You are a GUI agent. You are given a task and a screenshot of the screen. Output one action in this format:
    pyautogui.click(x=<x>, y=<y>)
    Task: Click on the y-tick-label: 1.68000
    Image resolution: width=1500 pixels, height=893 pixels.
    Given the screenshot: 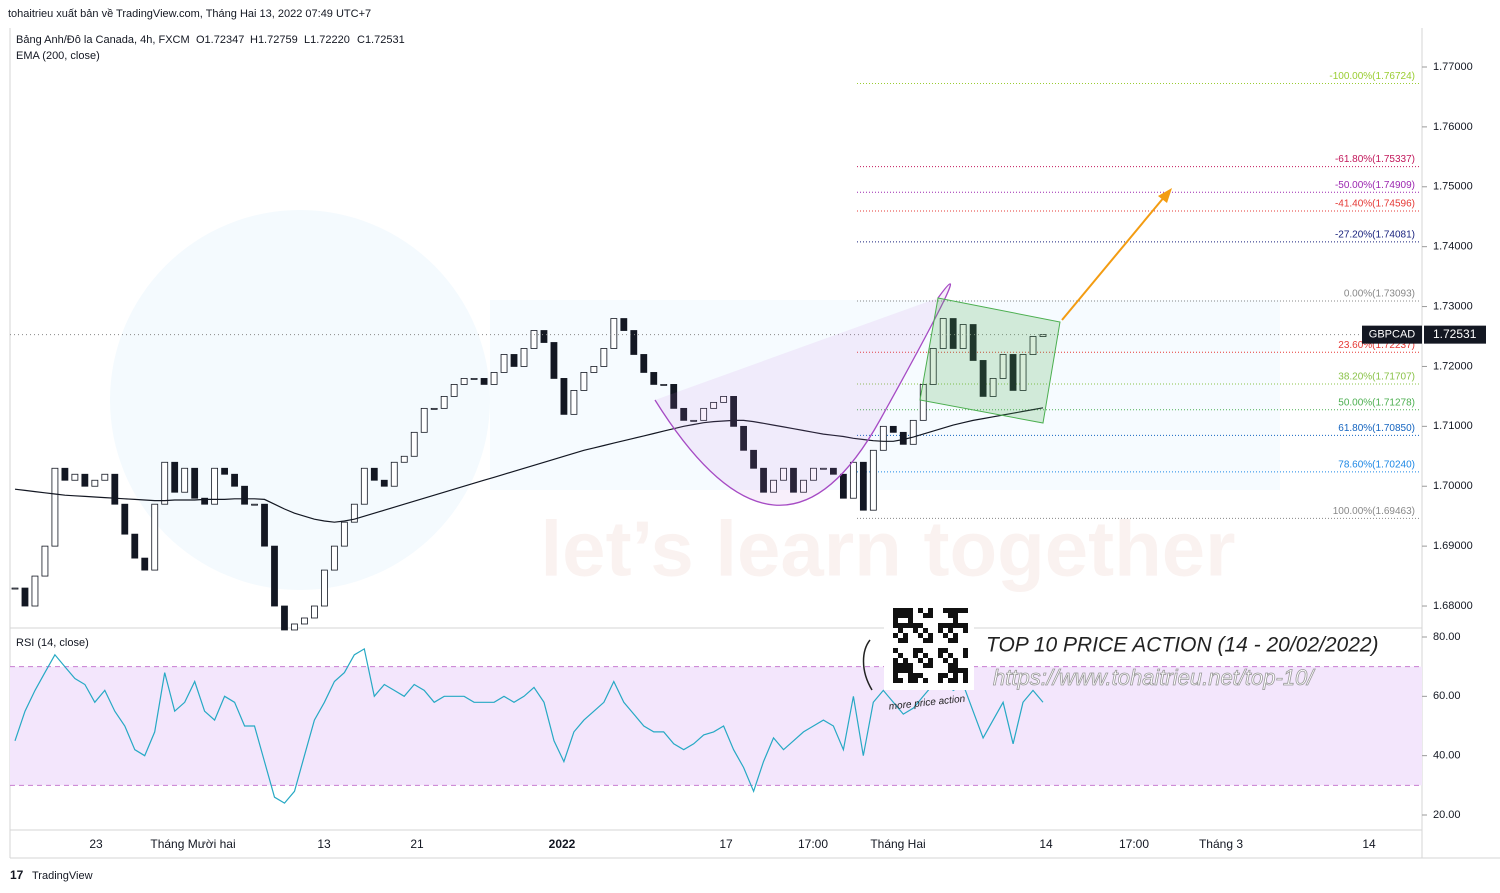 What is the action you would take?
    pyautogui.click(x=1453, y=606)
    